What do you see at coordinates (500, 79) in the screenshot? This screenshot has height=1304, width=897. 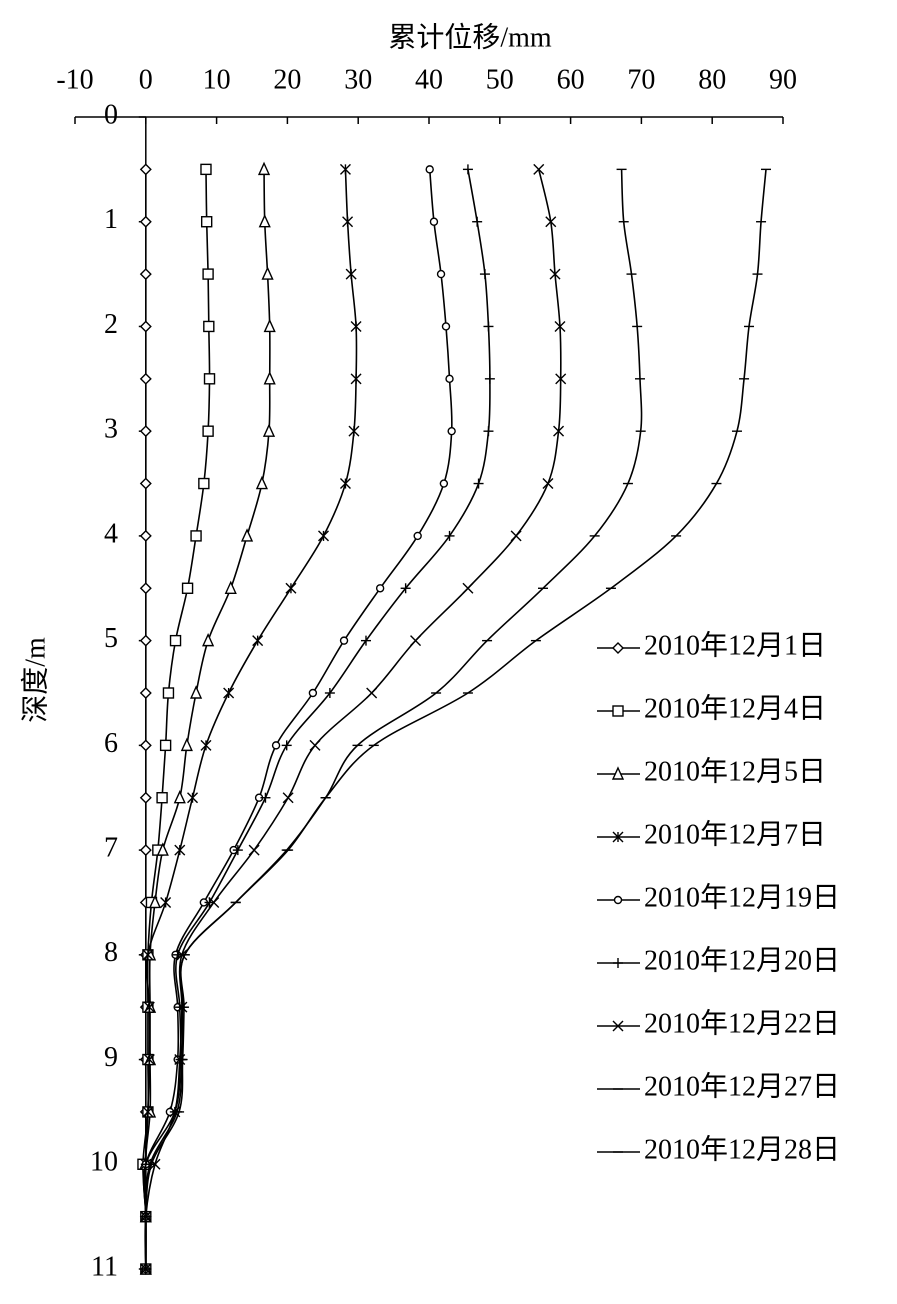 I see `x-tick-label: 50` at bounding box center [500, 79].